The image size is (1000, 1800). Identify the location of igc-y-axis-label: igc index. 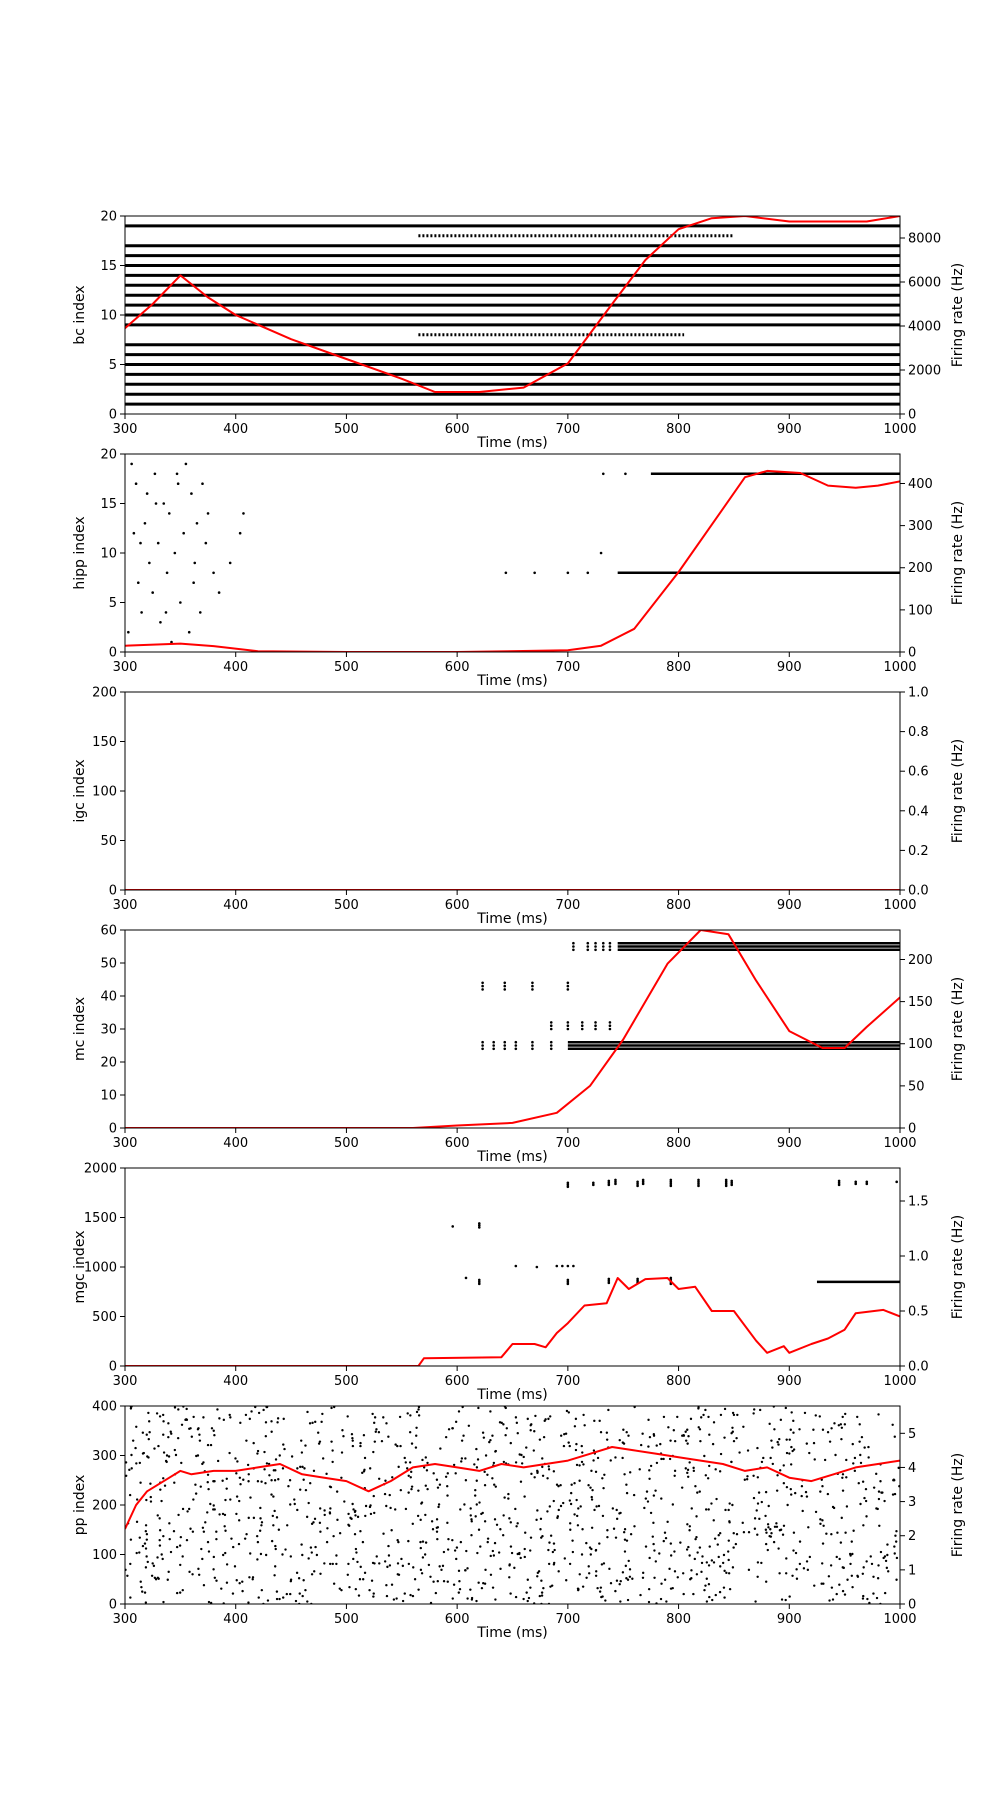
(80, 790).